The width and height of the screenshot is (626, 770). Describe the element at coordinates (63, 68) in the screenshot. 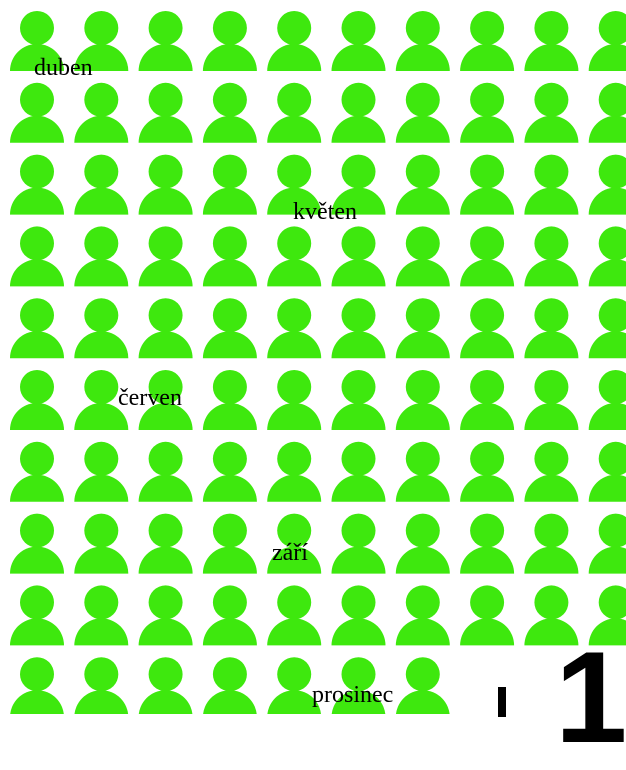

I see `label-duben: duben` at that location.